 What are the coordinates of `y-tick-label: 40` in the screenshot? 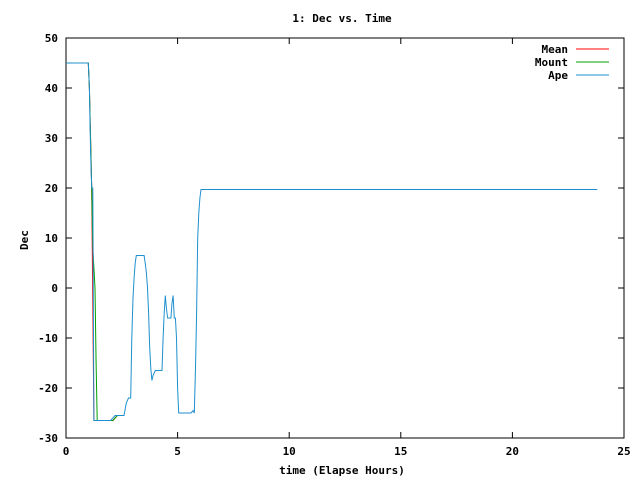 It's located at (51, 88).